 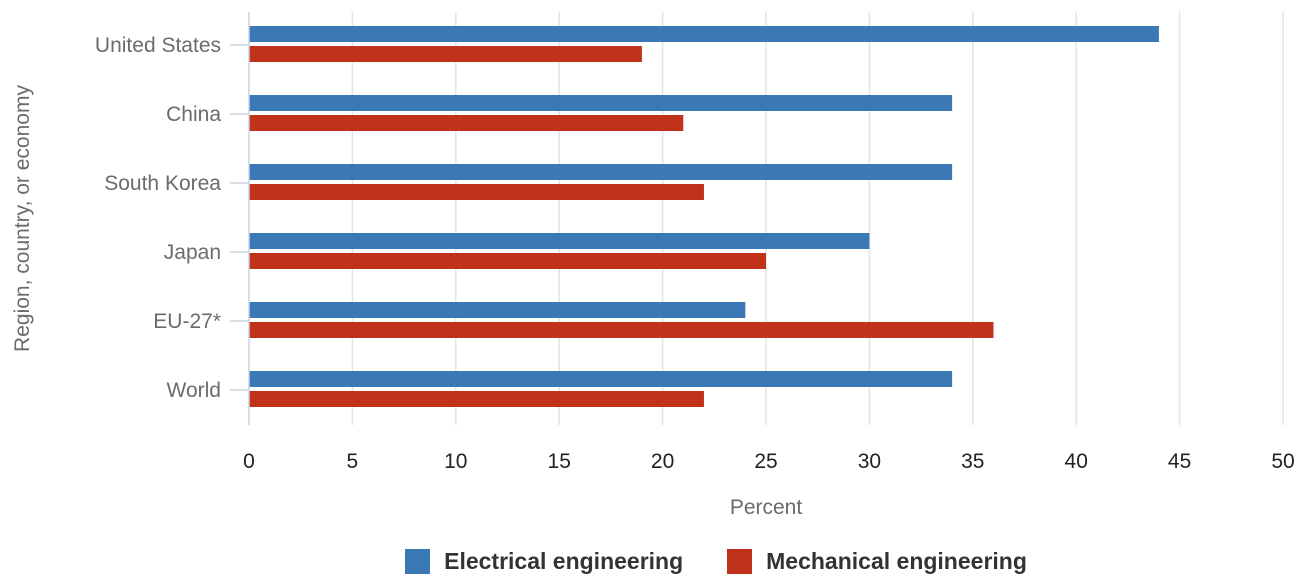 I want to click on x-tick-label-50: 50, so click(x=1282, y=461).